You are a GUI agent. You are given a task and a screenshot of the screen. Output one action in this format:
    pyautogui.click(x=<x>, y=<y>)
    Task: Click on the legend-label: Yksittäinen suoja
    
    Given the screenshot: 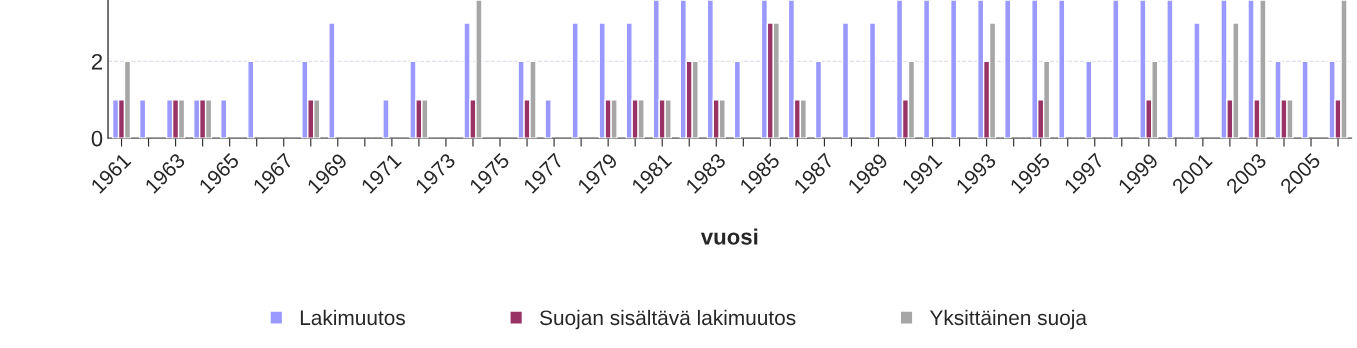 What is the action you would take?
    pyautogui.click(x=1008, y=319)
    